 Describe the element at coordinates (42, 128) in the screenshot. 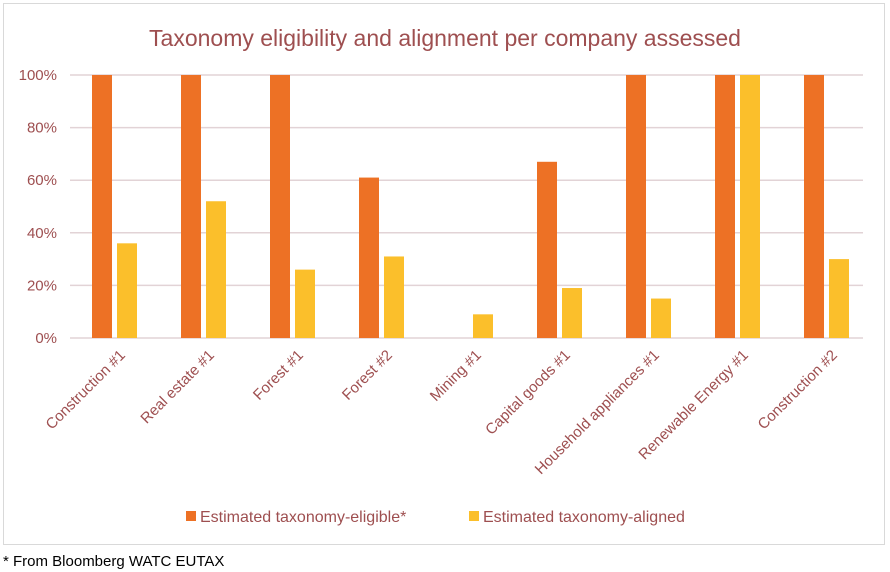

I see `y-tick-label: 80%` at that location.